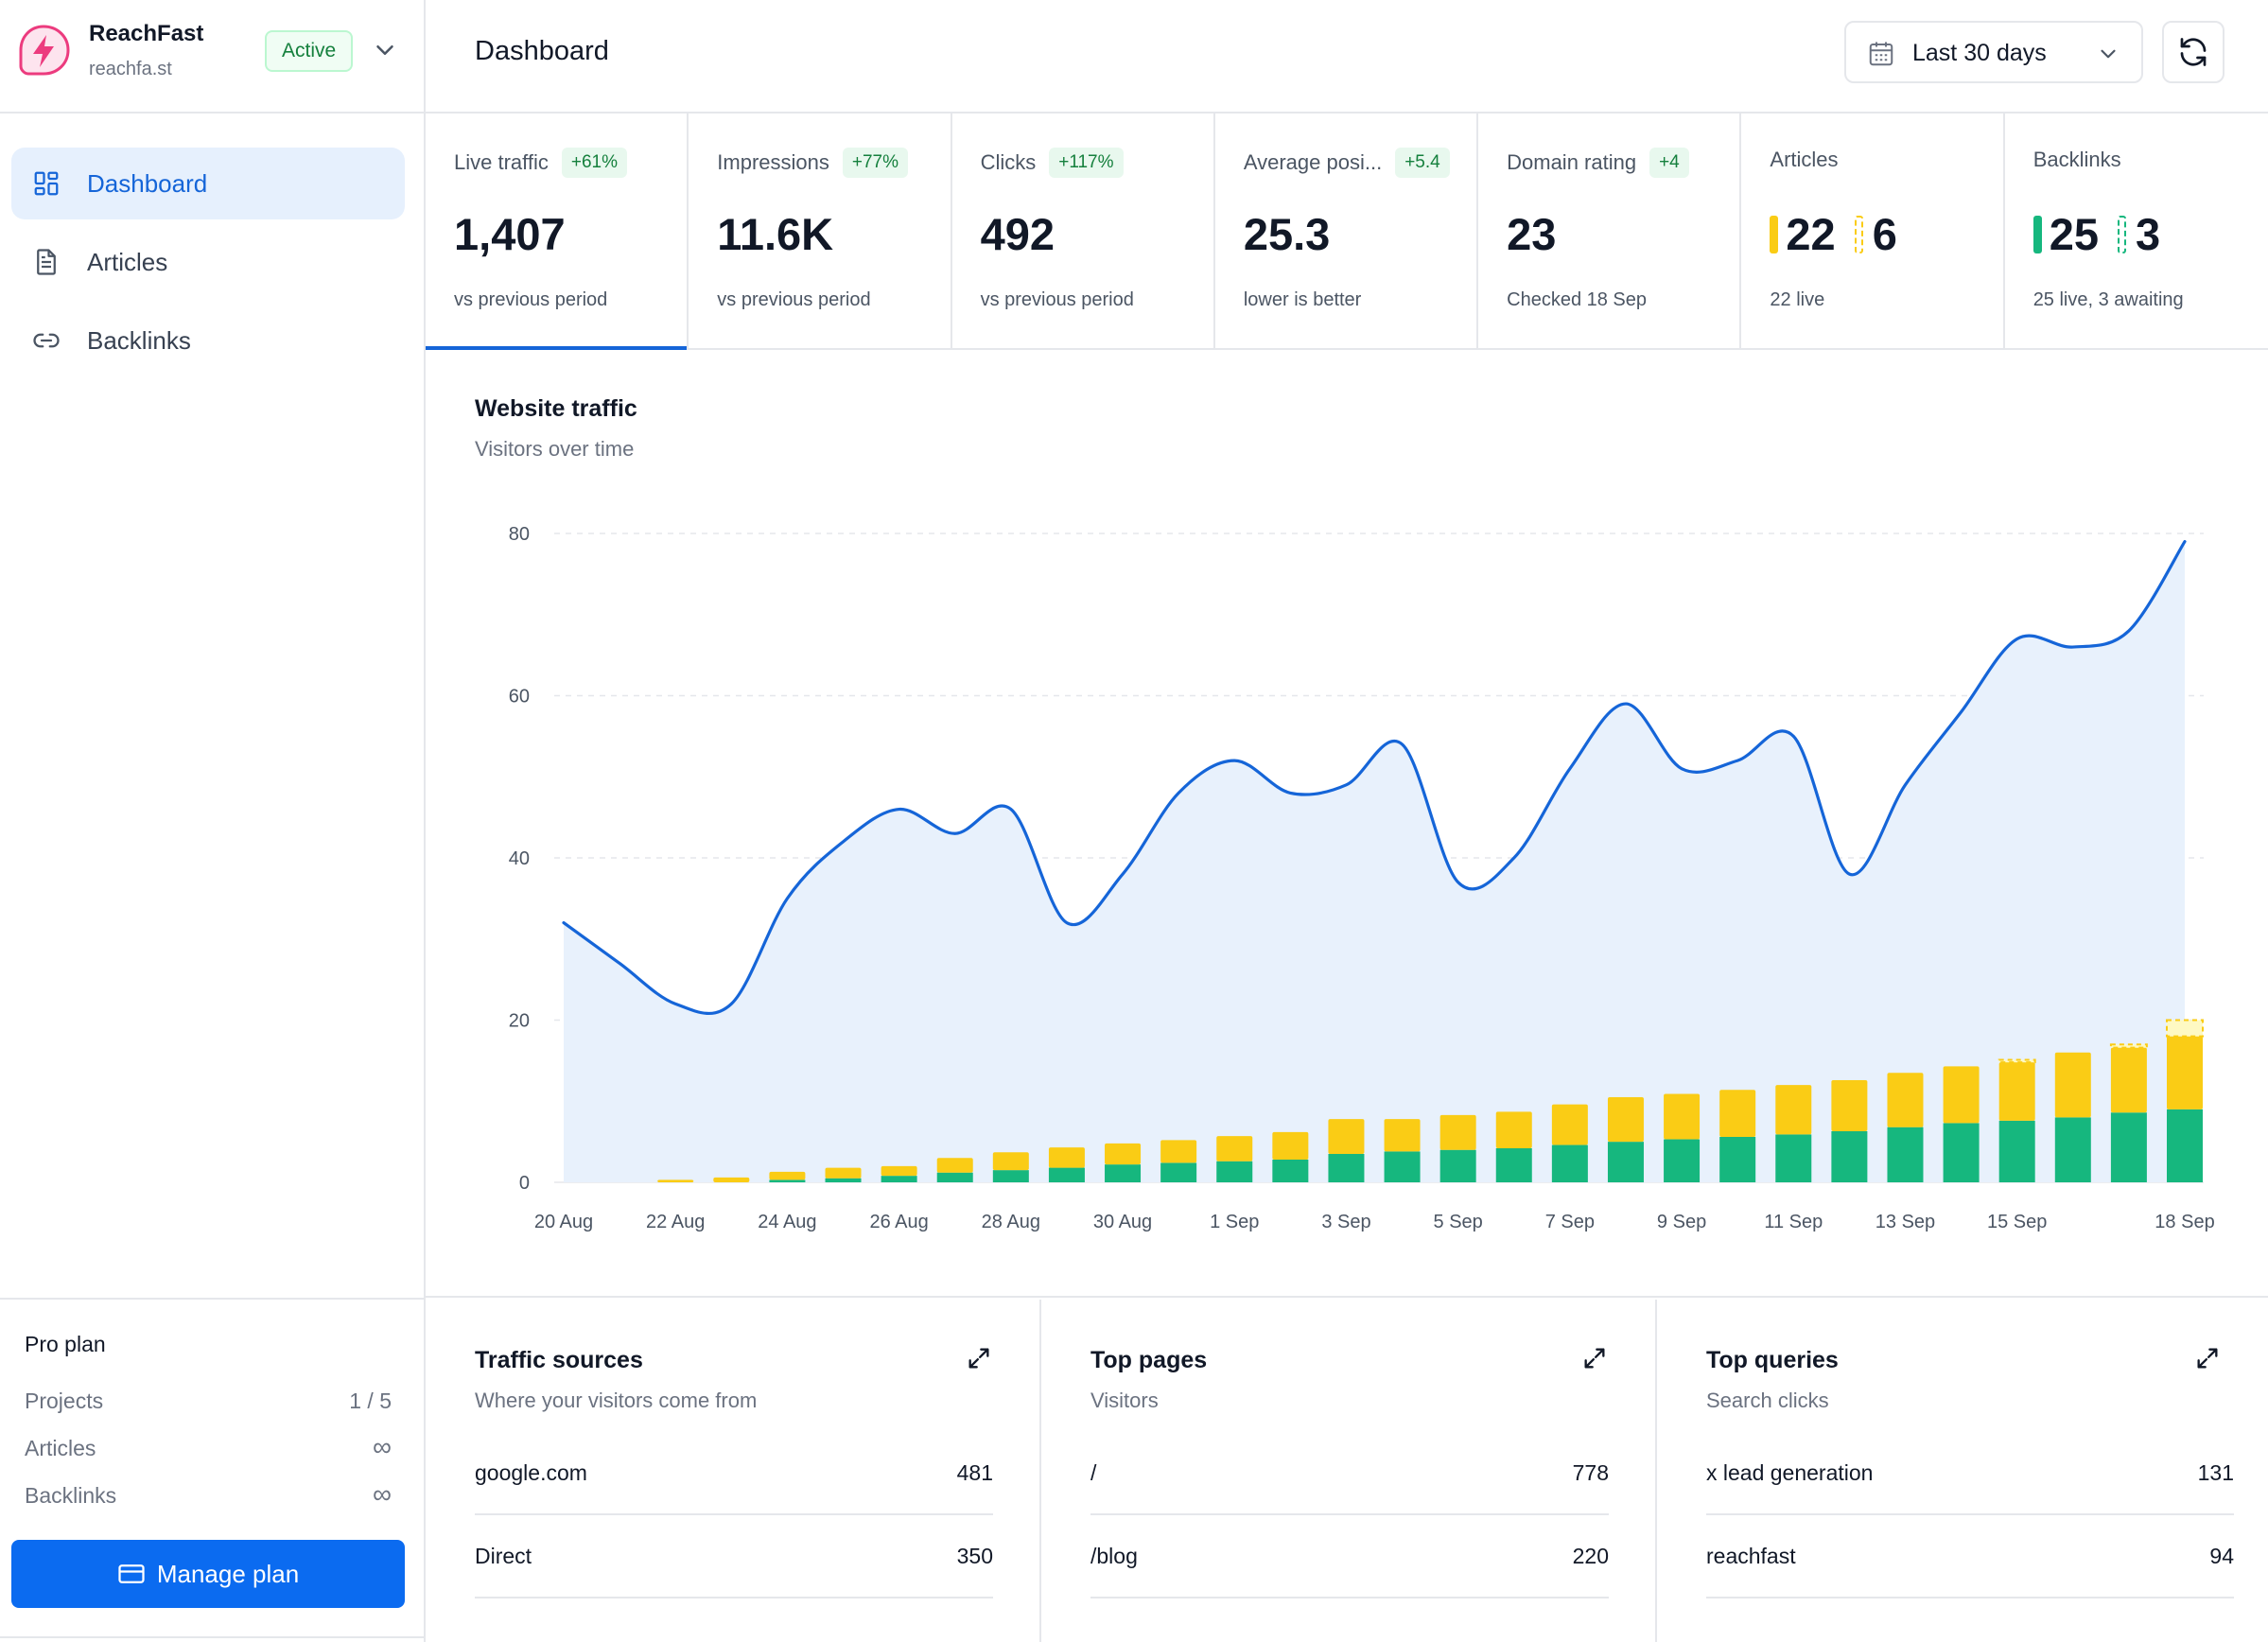 This screenshot has width=2268, height=1642. I want to click on list-item-value: 350, so click(974, 1556).